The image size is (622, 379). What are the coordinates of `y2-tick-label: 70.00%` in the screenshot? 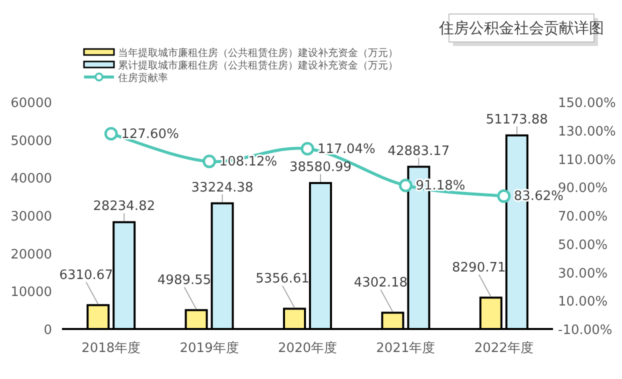 It's located at (583, 217).